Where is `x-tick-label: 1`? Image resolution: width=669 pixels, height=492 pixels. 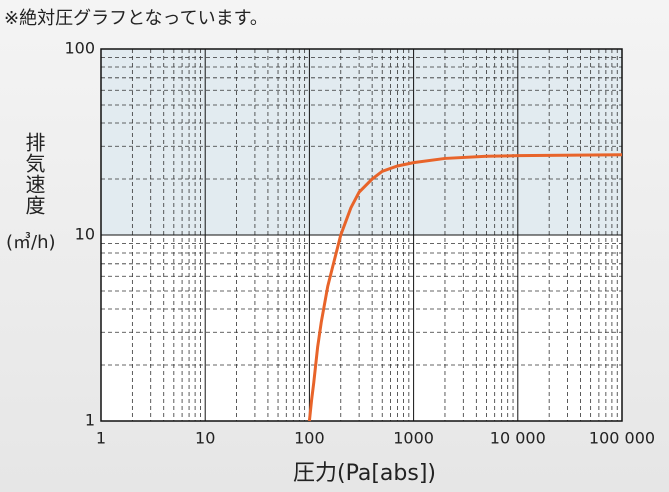
x-tick-label: 1 is located at coordinates (101, 438).